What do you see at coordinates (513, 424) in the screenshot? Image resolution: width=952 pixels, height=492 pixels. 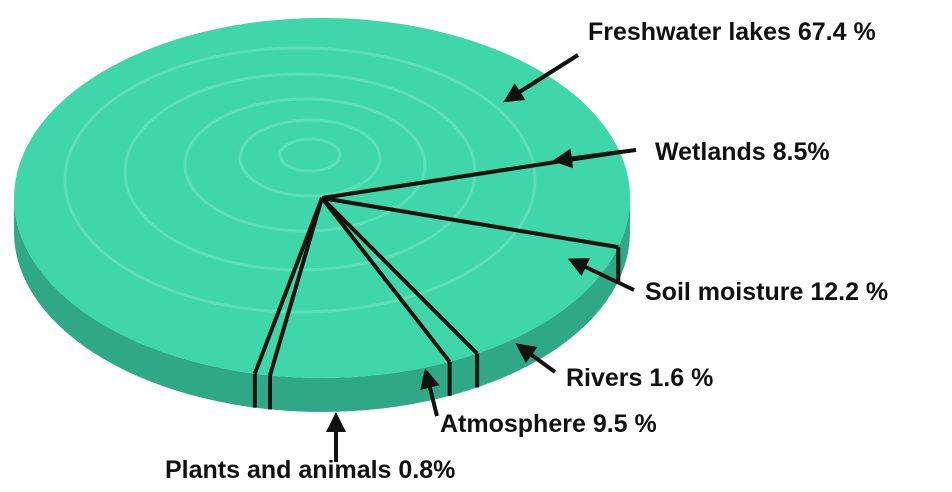 I see `category-label: Atmosphere` at bounding box center [513, 424].